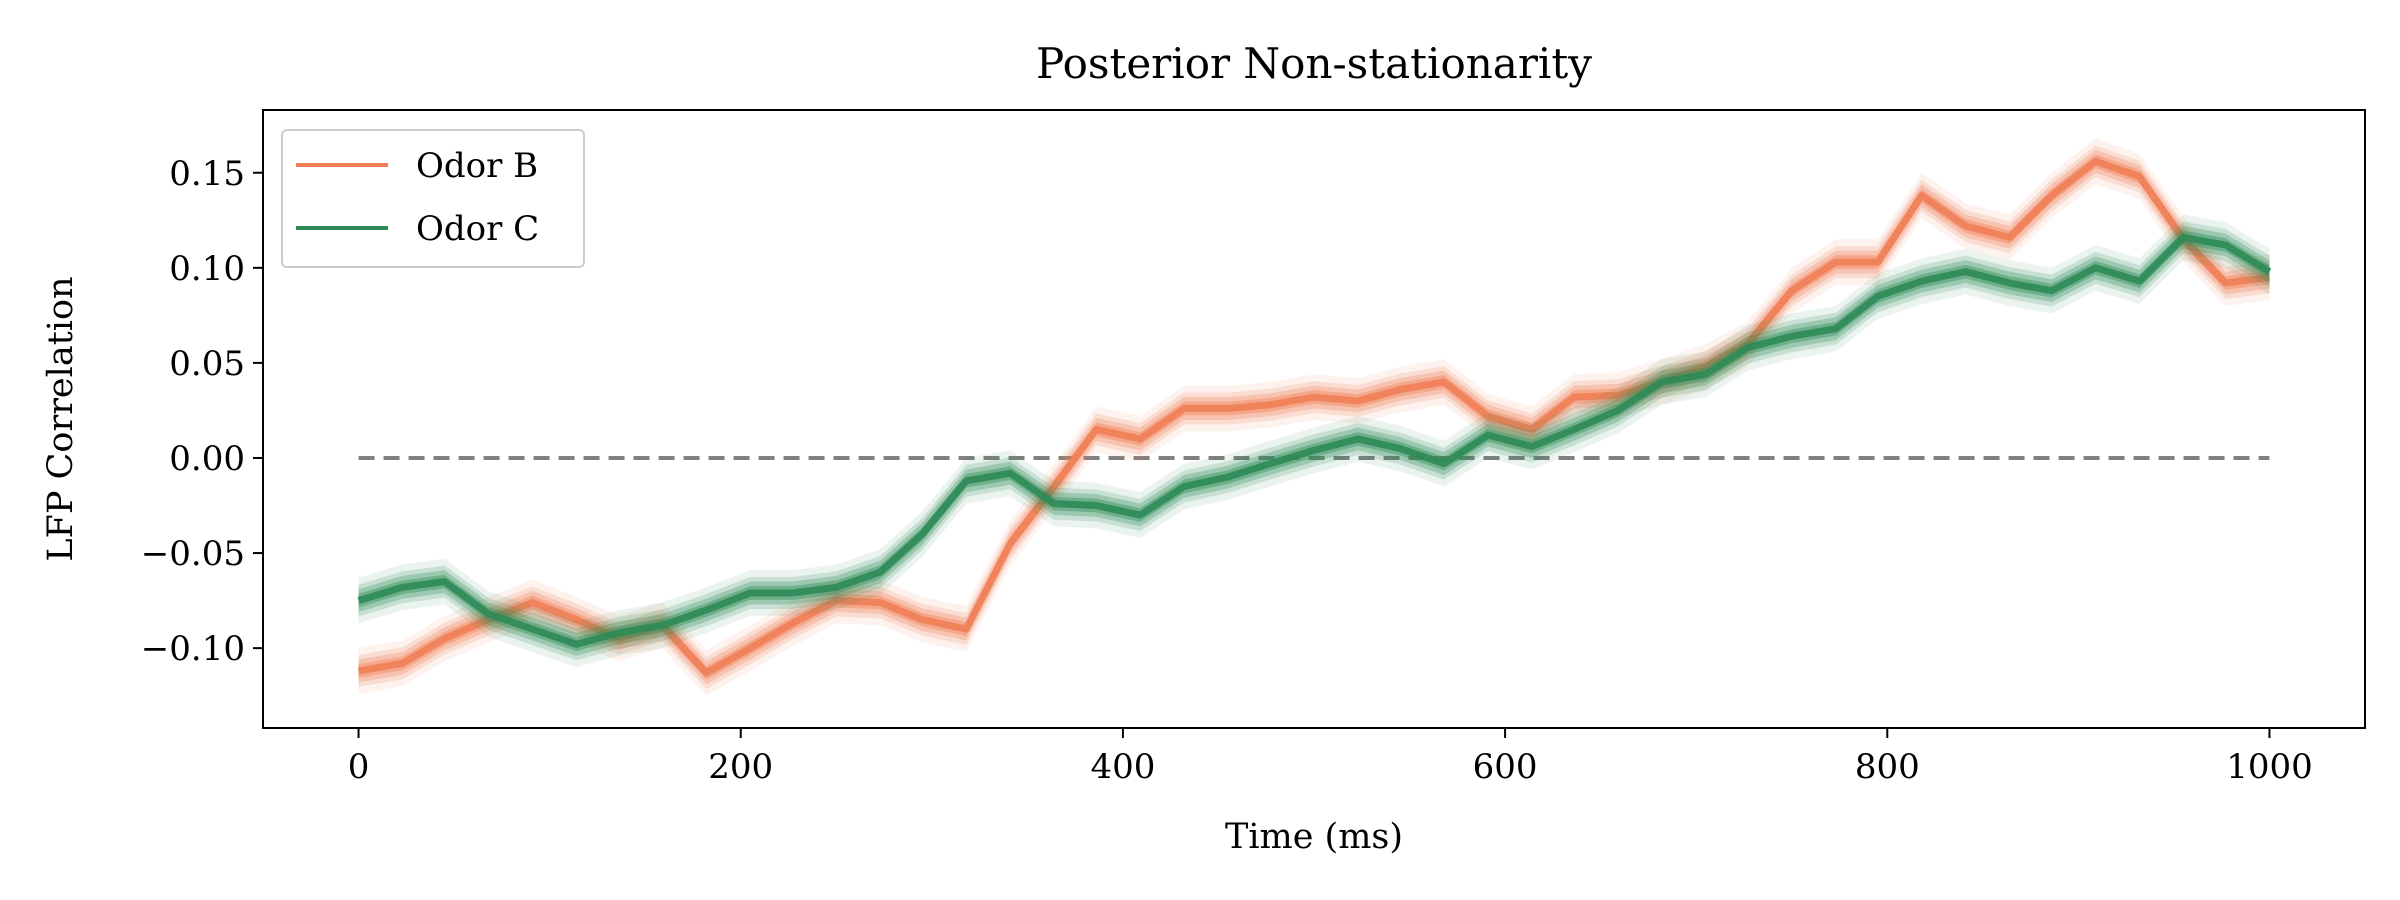 Image resolution: width=2400 pixels, height=900 pixels. Describe the element at coordinates (207, 174) in the screenshot. I see `y-tick-label: 0.15` at that location.